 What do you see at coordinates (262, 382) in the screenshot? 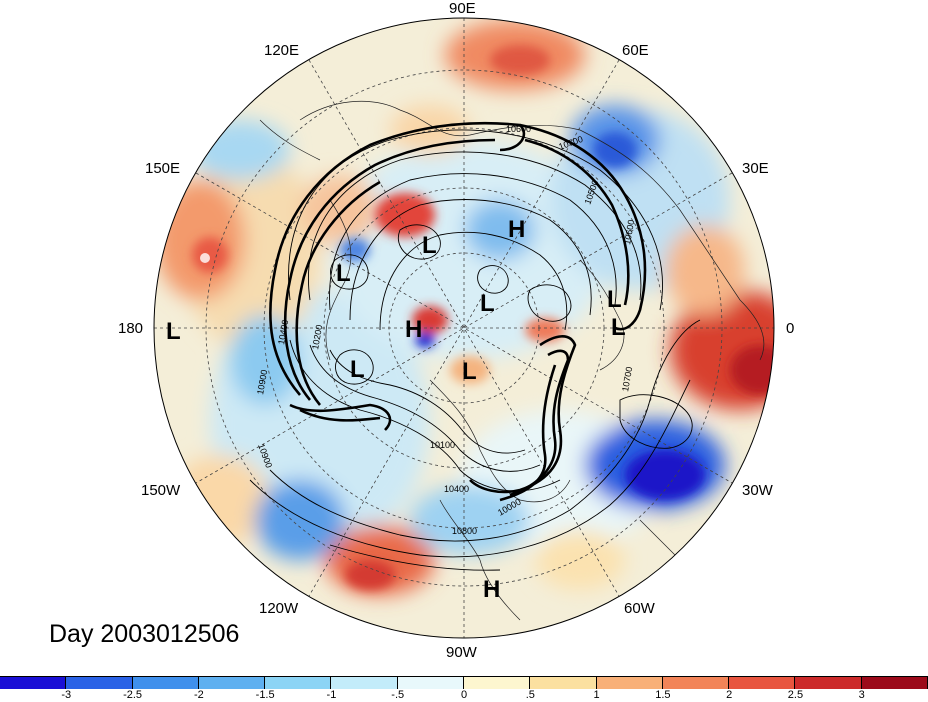
I see `contour-label: 10900` at bounding box center [262, 382].